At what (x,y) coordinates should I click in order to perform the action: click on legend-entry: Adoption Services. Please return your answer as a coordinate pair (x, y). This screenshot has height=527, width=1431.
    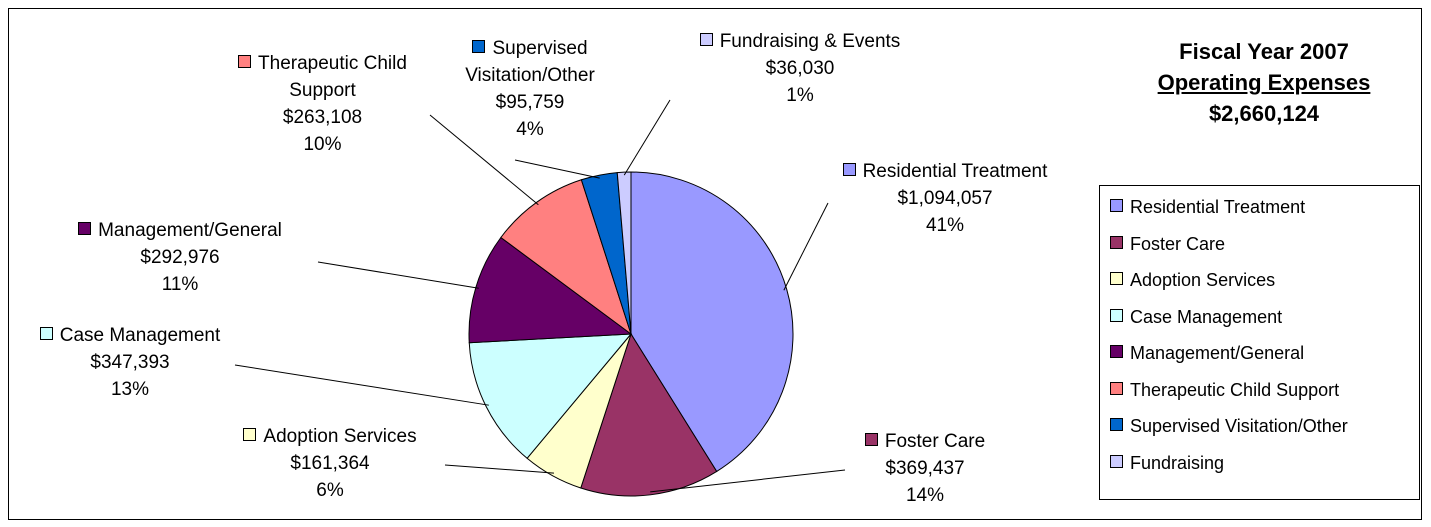
    Looking at the image, I should click on (1192, 280).